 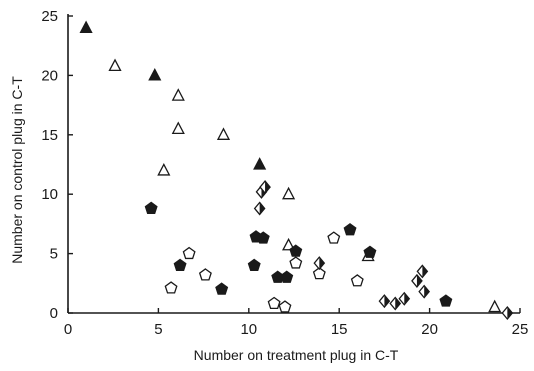 I want to click on y-tick-label: 10, so click(x=49, y=194).